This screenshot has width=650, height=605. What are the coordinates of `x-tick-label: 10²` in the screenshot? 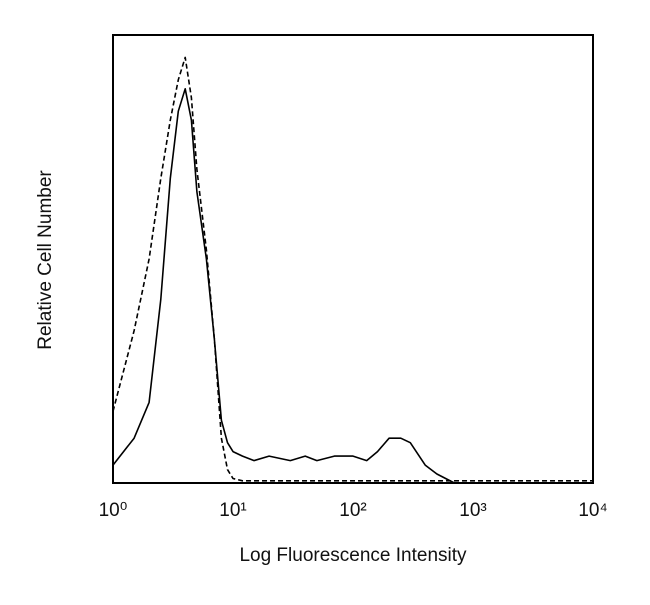 It's located at (352, 510).